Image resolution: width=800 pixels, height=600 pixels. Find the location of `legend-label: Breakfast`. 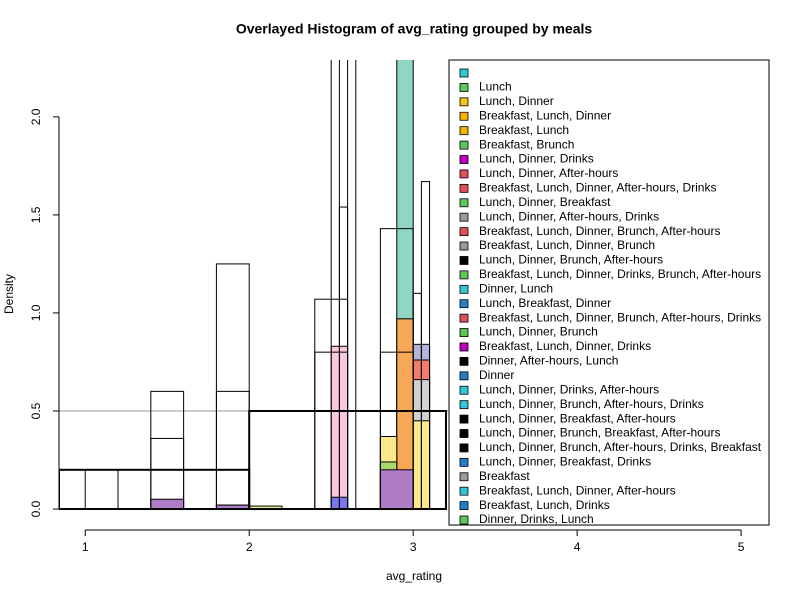

legend-label: Breakfast is located at coordinates (504, 476).